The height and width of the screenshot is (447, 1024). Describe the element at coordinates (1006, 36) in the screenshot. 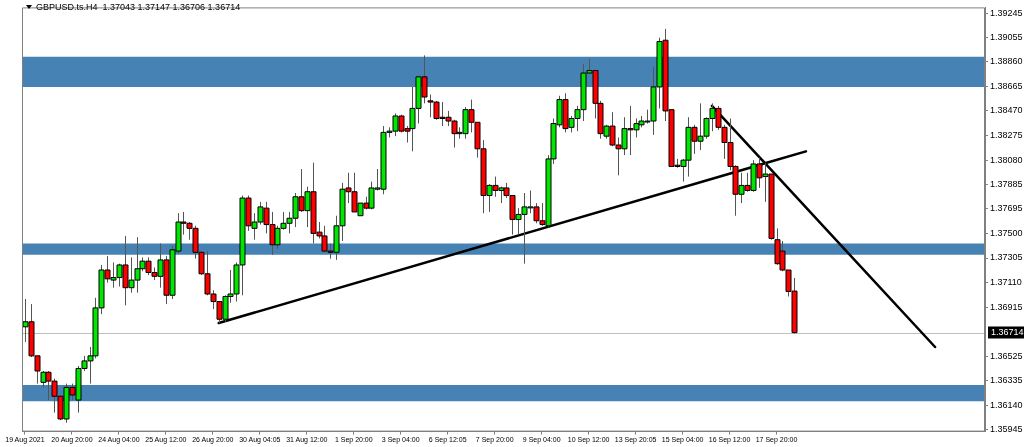

I see `y-tick-label: 1.39055` at that location.